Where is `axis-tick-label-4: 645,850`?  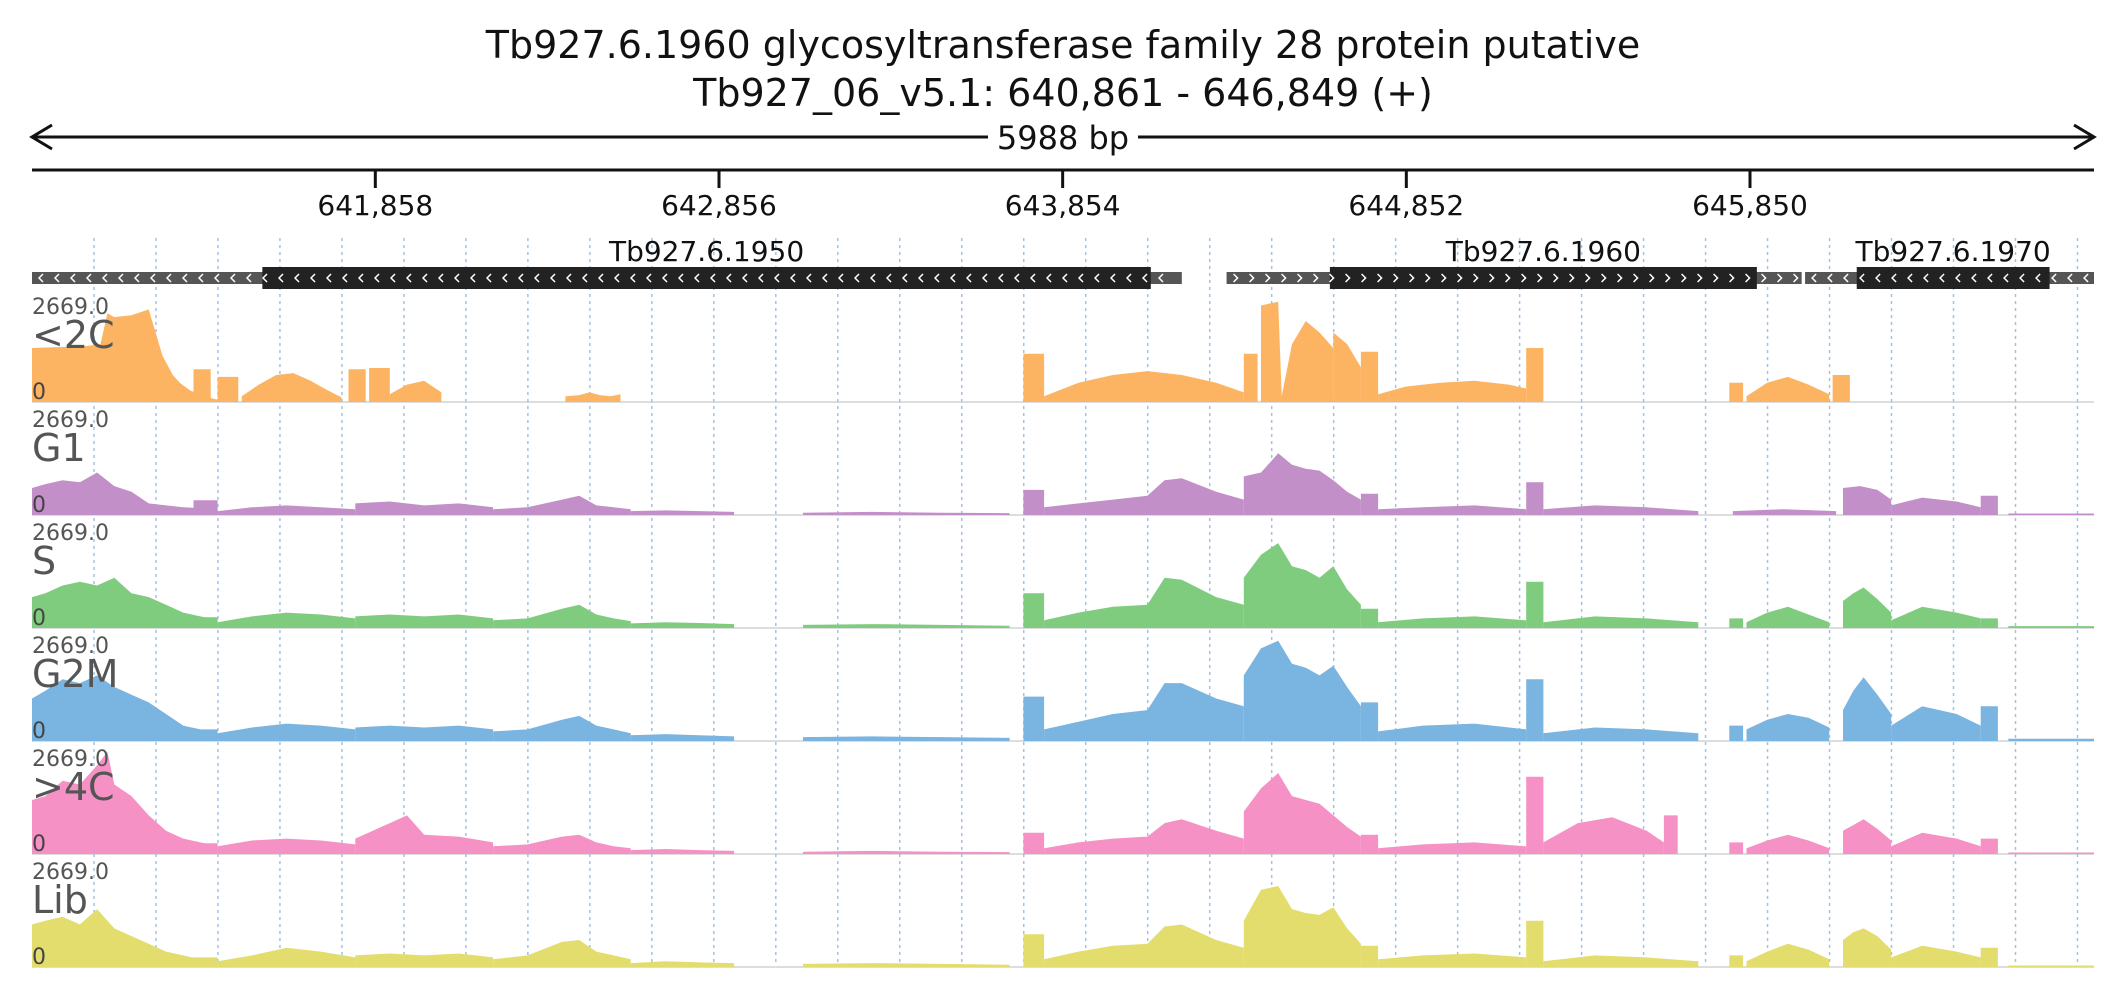 axis-tick-label-4: 645,850 is located at coordinates (1750, 205).